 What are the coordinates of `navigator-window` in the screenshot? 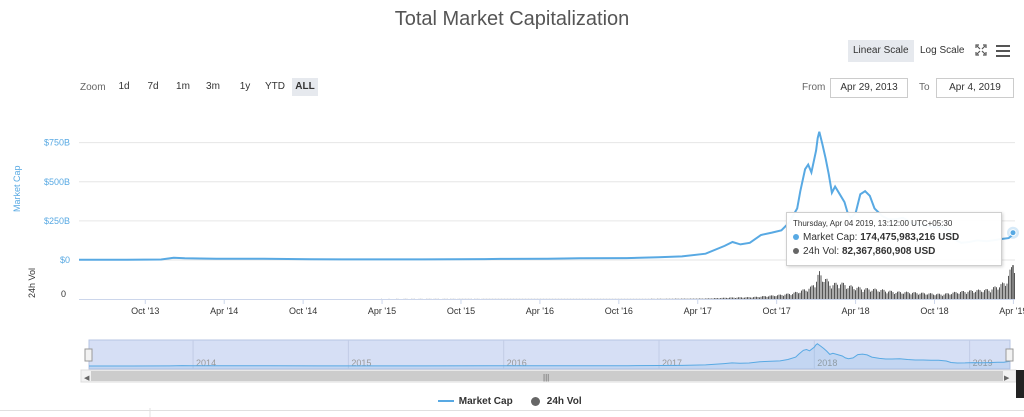 It's located at (549, 354).